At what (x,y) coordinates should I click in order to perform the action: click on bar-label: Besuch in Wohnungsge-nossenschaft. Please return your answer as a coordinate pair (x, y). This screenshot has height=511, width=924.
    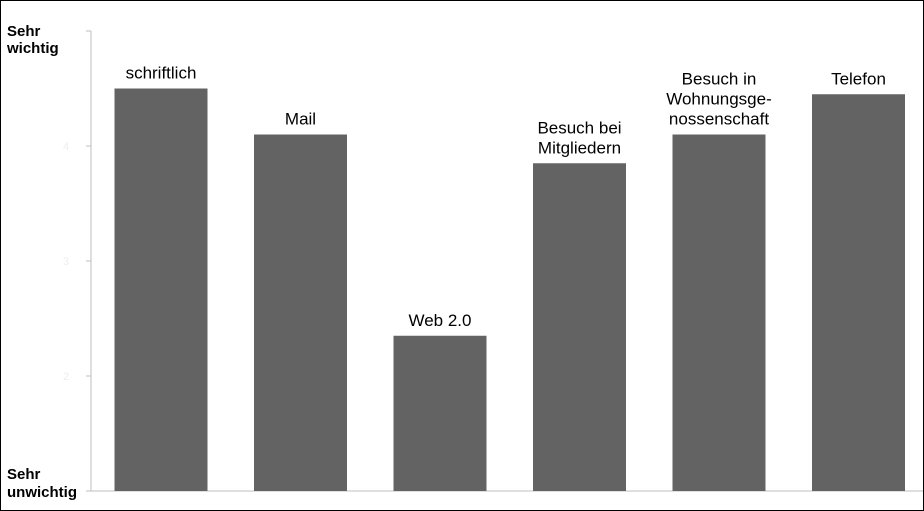
    Looking at the image, I should click on (719, 99).